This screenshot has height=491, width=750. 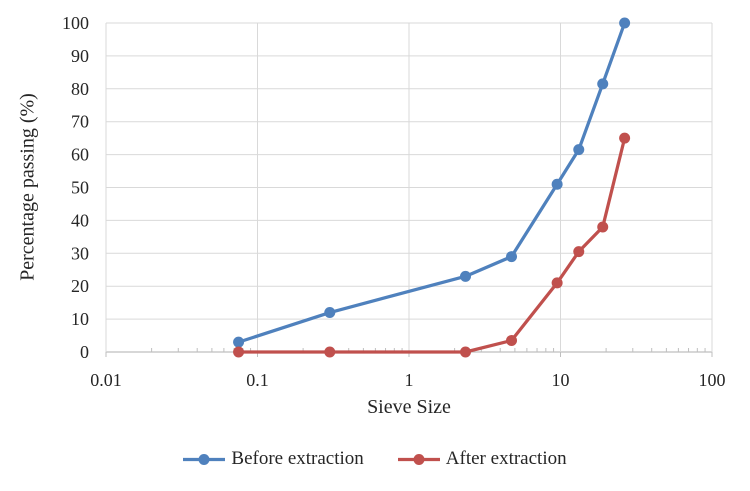 What do you see at coordinates (106, 380) in the screenshot?
I see `x-tick-label: 0.01` at bounding box center [106, 380].